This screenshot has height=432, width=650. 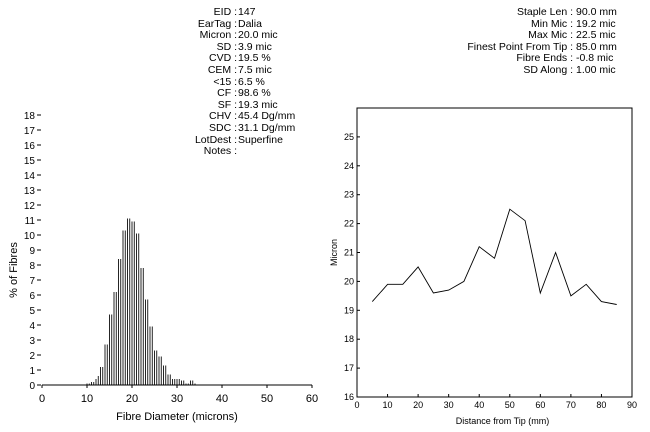 What do you see at coordinates (30, 236) in the screenshot?
I see `y-tick-label: 10` at bounding box center [30, 236].